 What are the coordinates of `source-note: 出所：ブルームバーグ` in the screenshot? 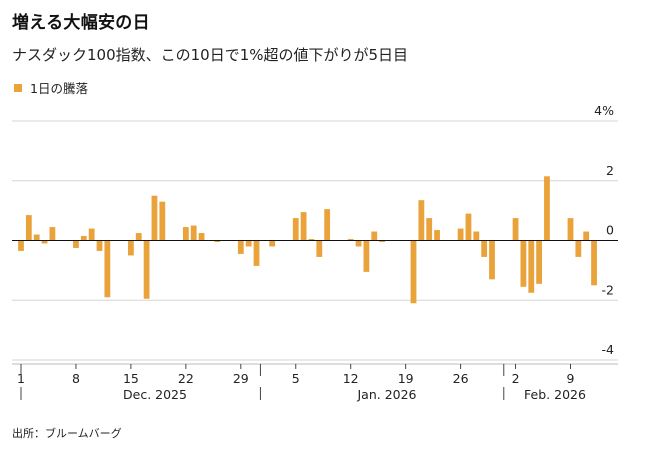 It's located at (67, 433).